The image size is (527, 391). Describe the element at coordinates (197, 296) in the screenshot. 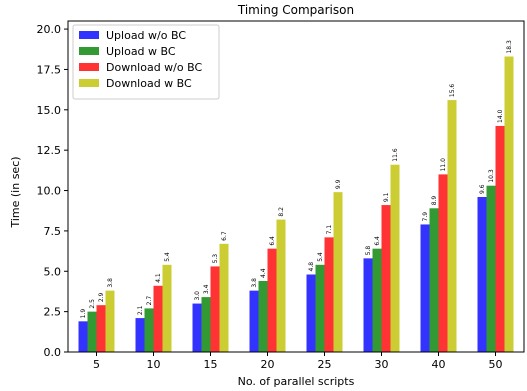

I see `data-label: 3.0` at that location.